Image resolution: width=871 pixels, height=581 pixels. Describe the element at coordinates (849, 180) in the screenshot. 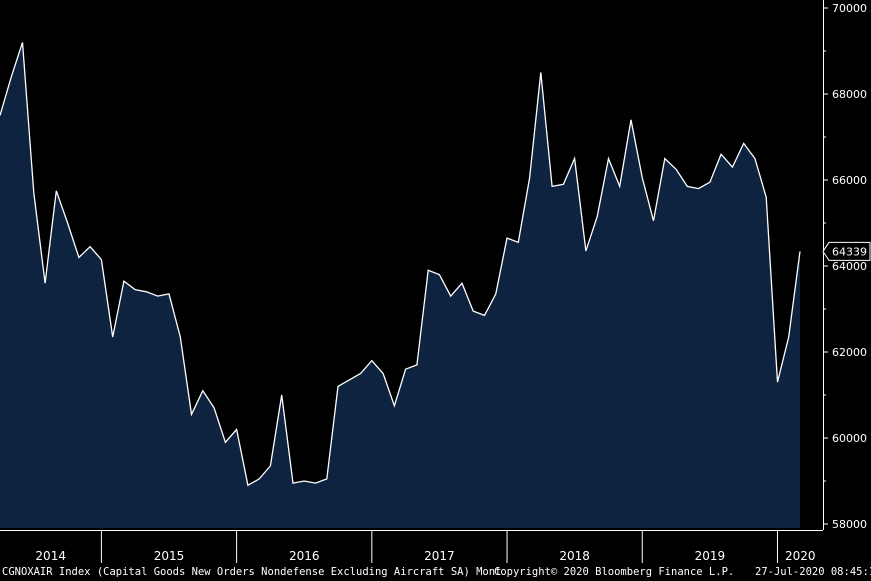

I see `y-tick-label: 66000` at that location.